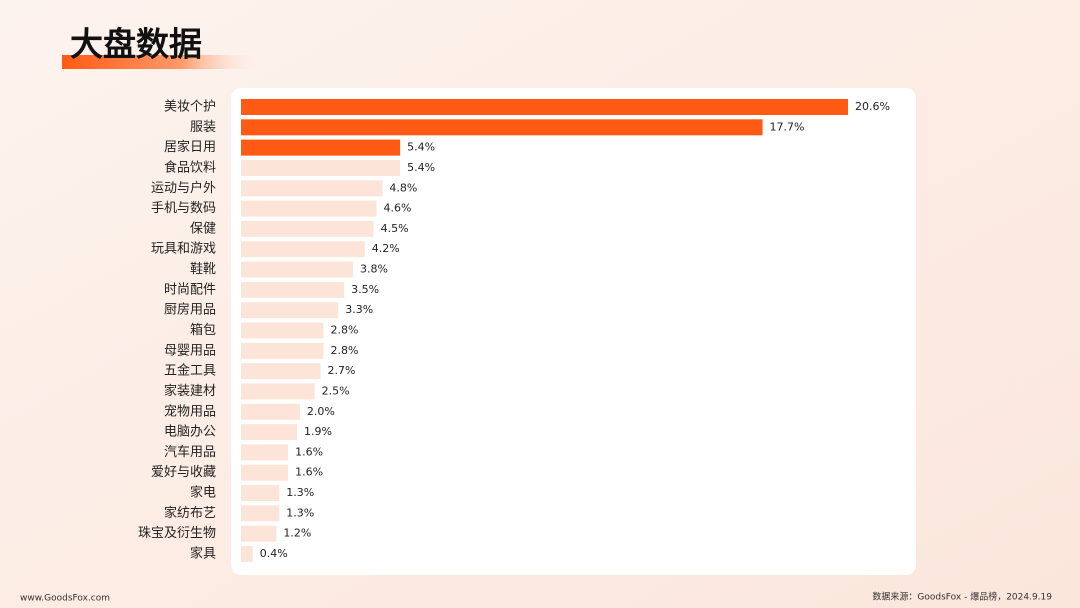 The image size is (1080, 608). I want to click on y-tick-label: 美妆个护, so click(190, 107).